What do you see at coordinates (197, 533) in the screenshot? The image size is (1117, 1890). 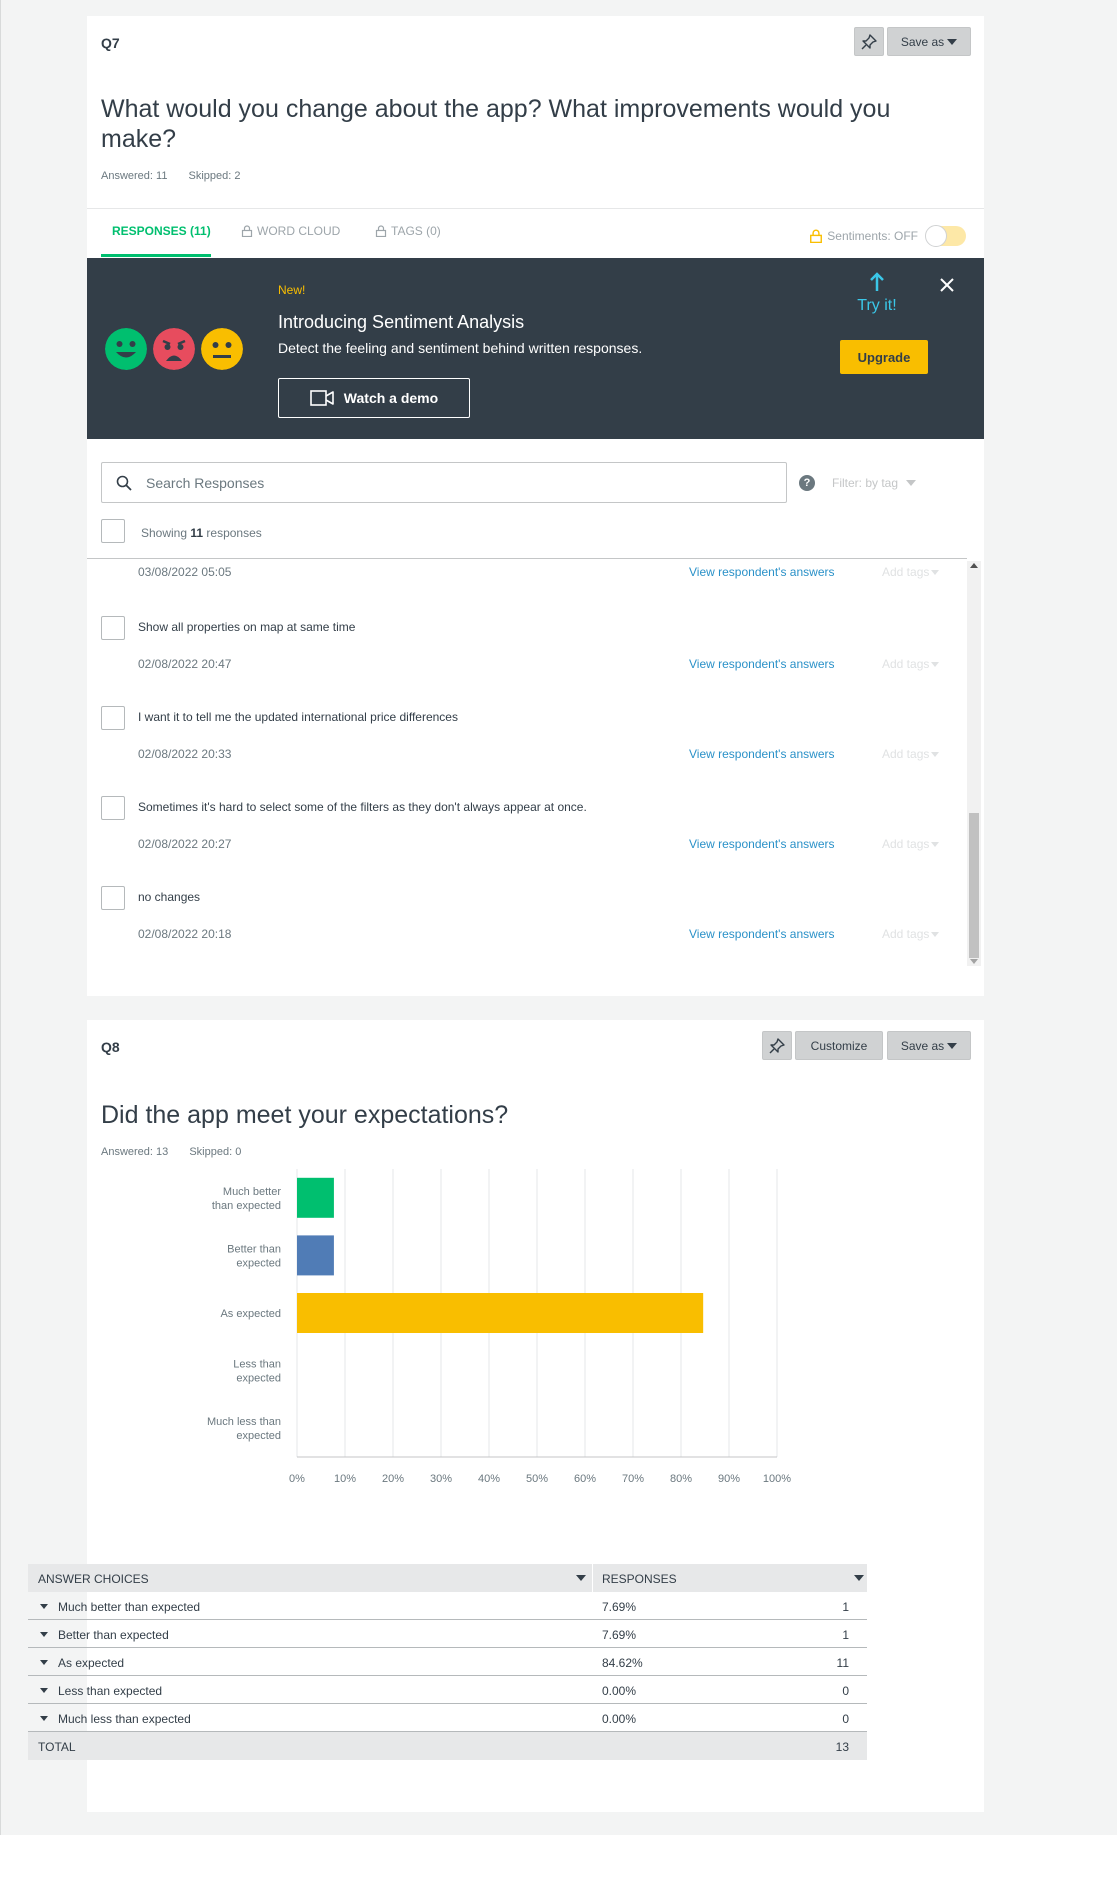 I see `showing-number: 11` at bounding box center [197, 533].